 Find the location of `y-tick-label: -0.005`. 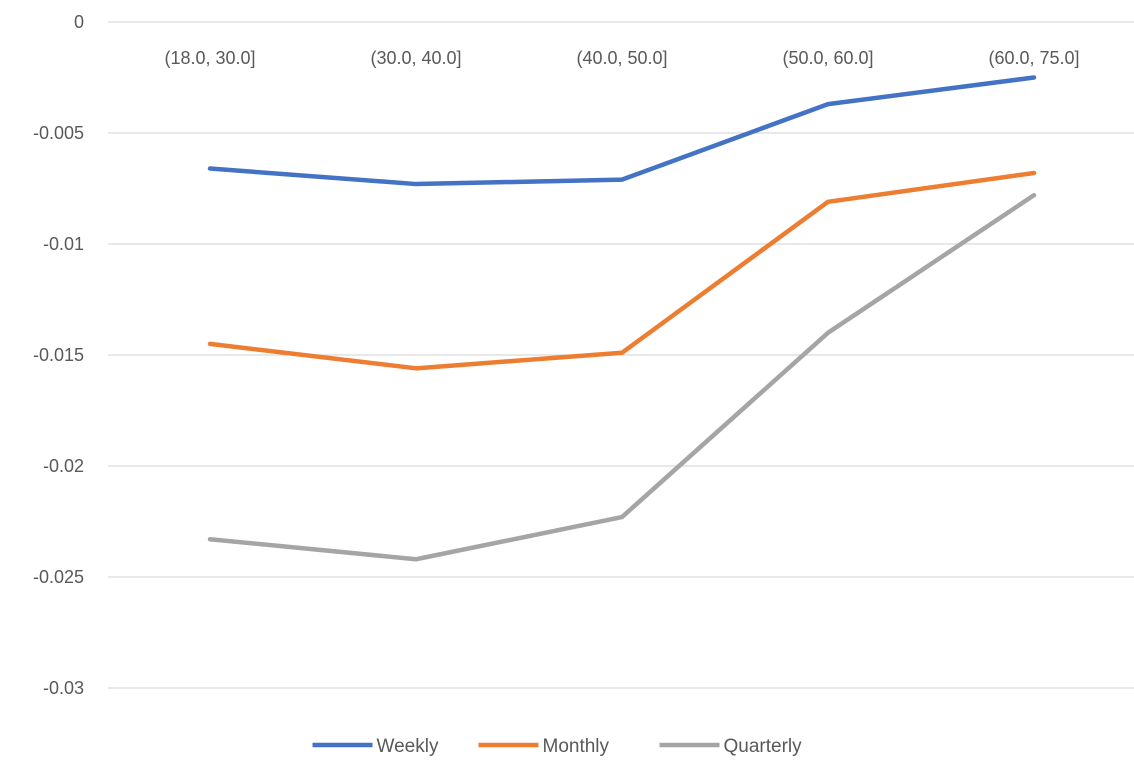

y-tick-label: -0.005 is located at coordinates (58, 133).